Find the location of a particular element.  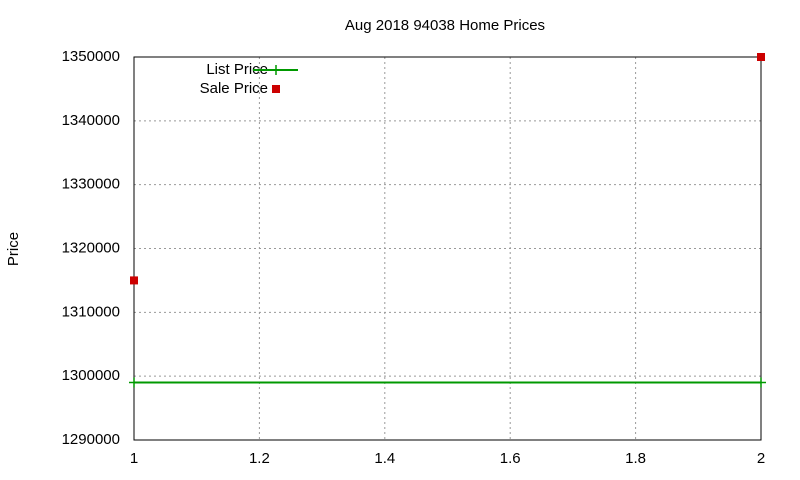

y-tick-label: 1320000 is located at coordinates (91, 247).